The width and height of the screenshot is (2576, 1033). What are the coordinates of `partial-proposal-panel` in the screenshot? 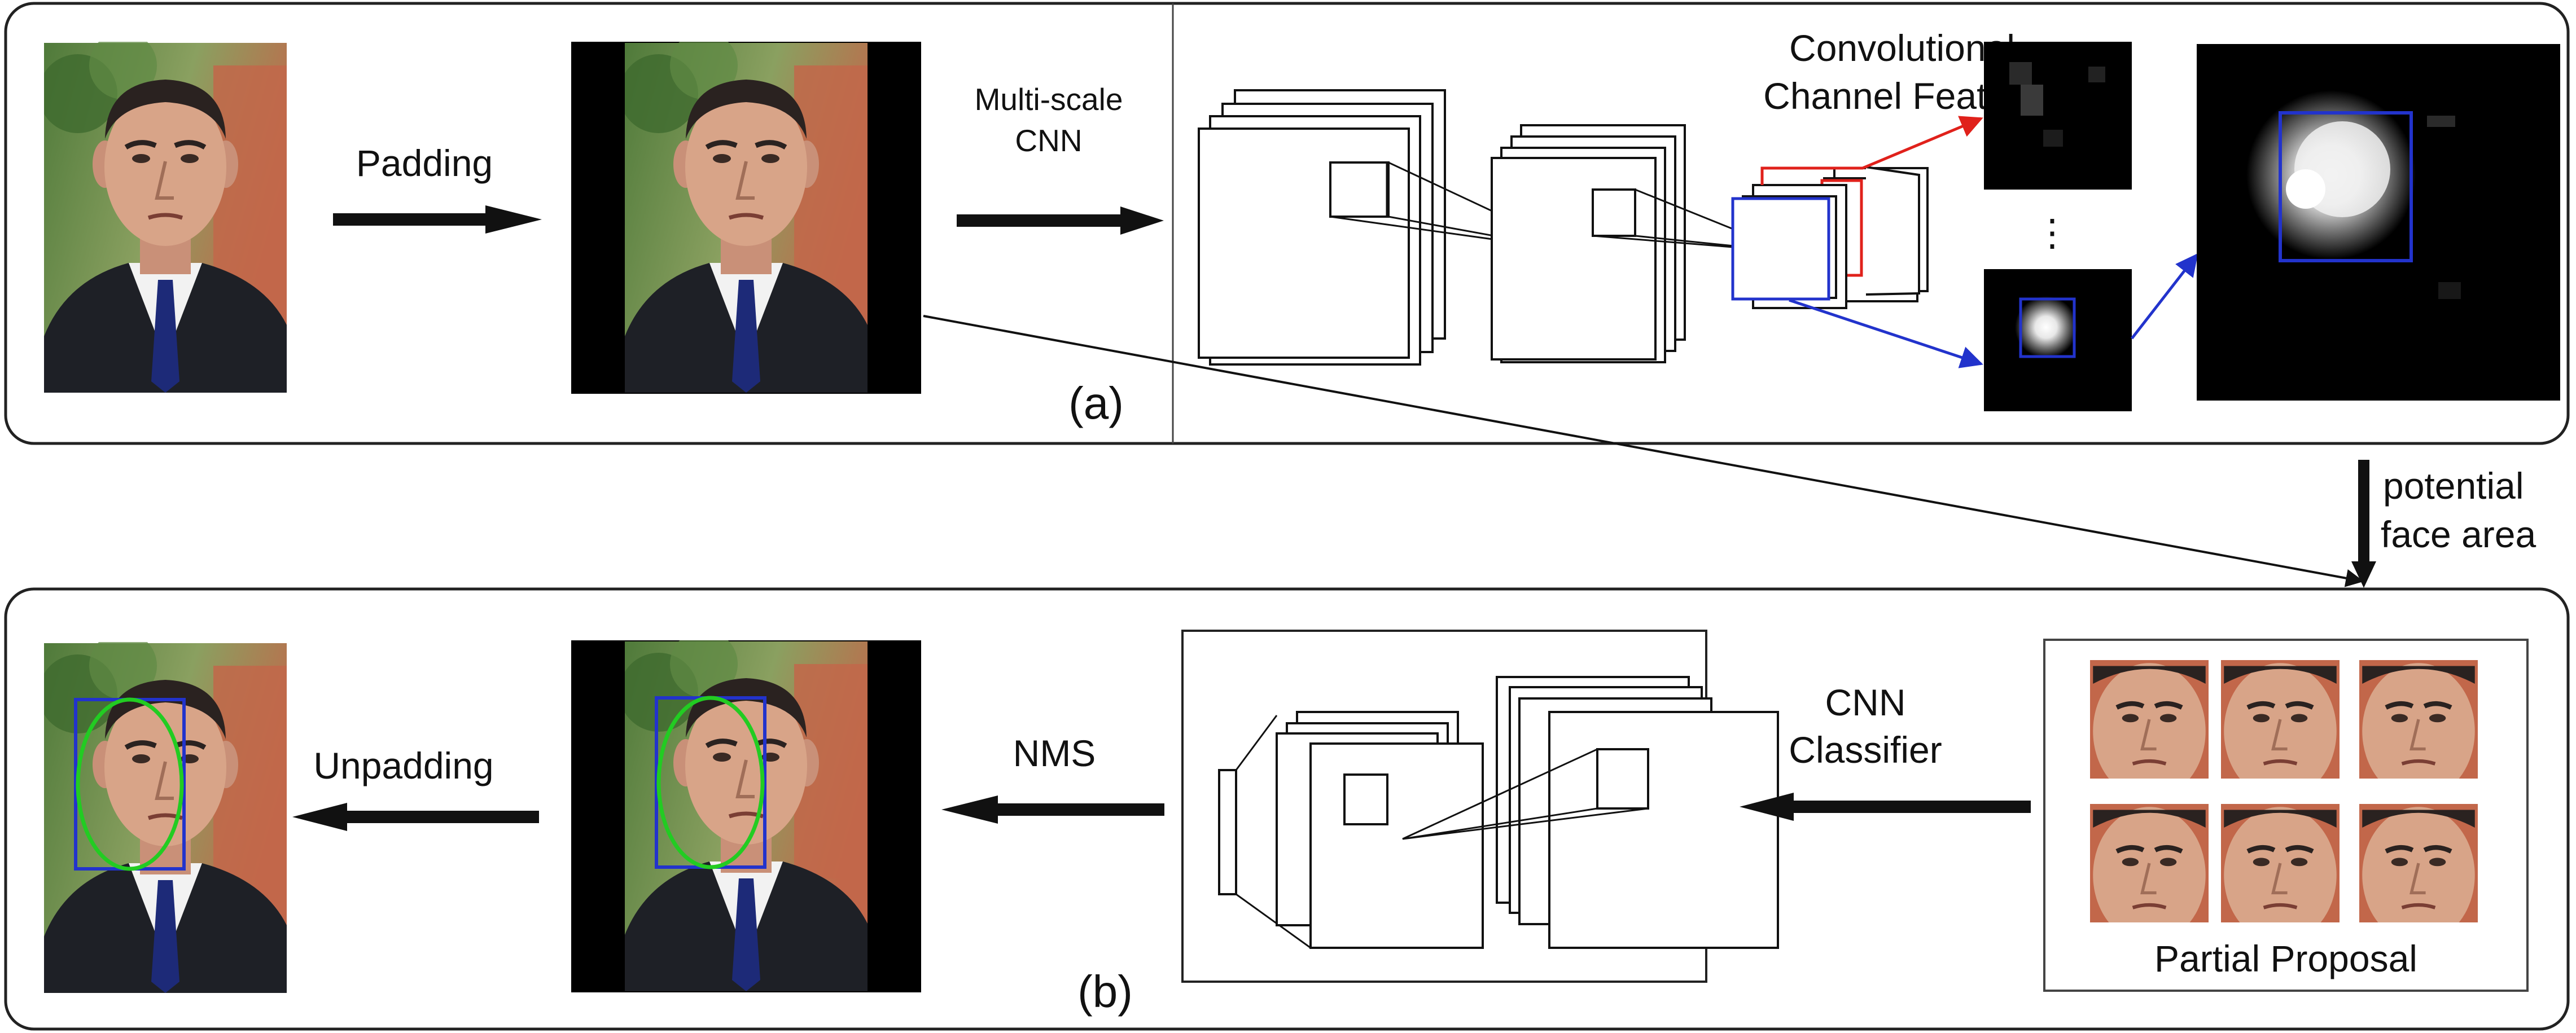 It's located at (2286, 815).